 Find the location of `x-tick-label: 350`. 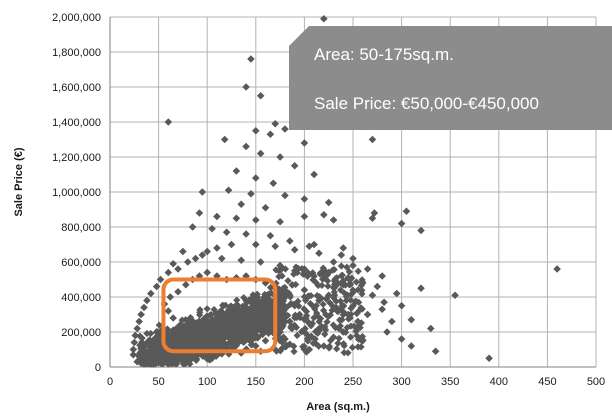

x-tick-label: 350 is located at coordinates (450, 382).